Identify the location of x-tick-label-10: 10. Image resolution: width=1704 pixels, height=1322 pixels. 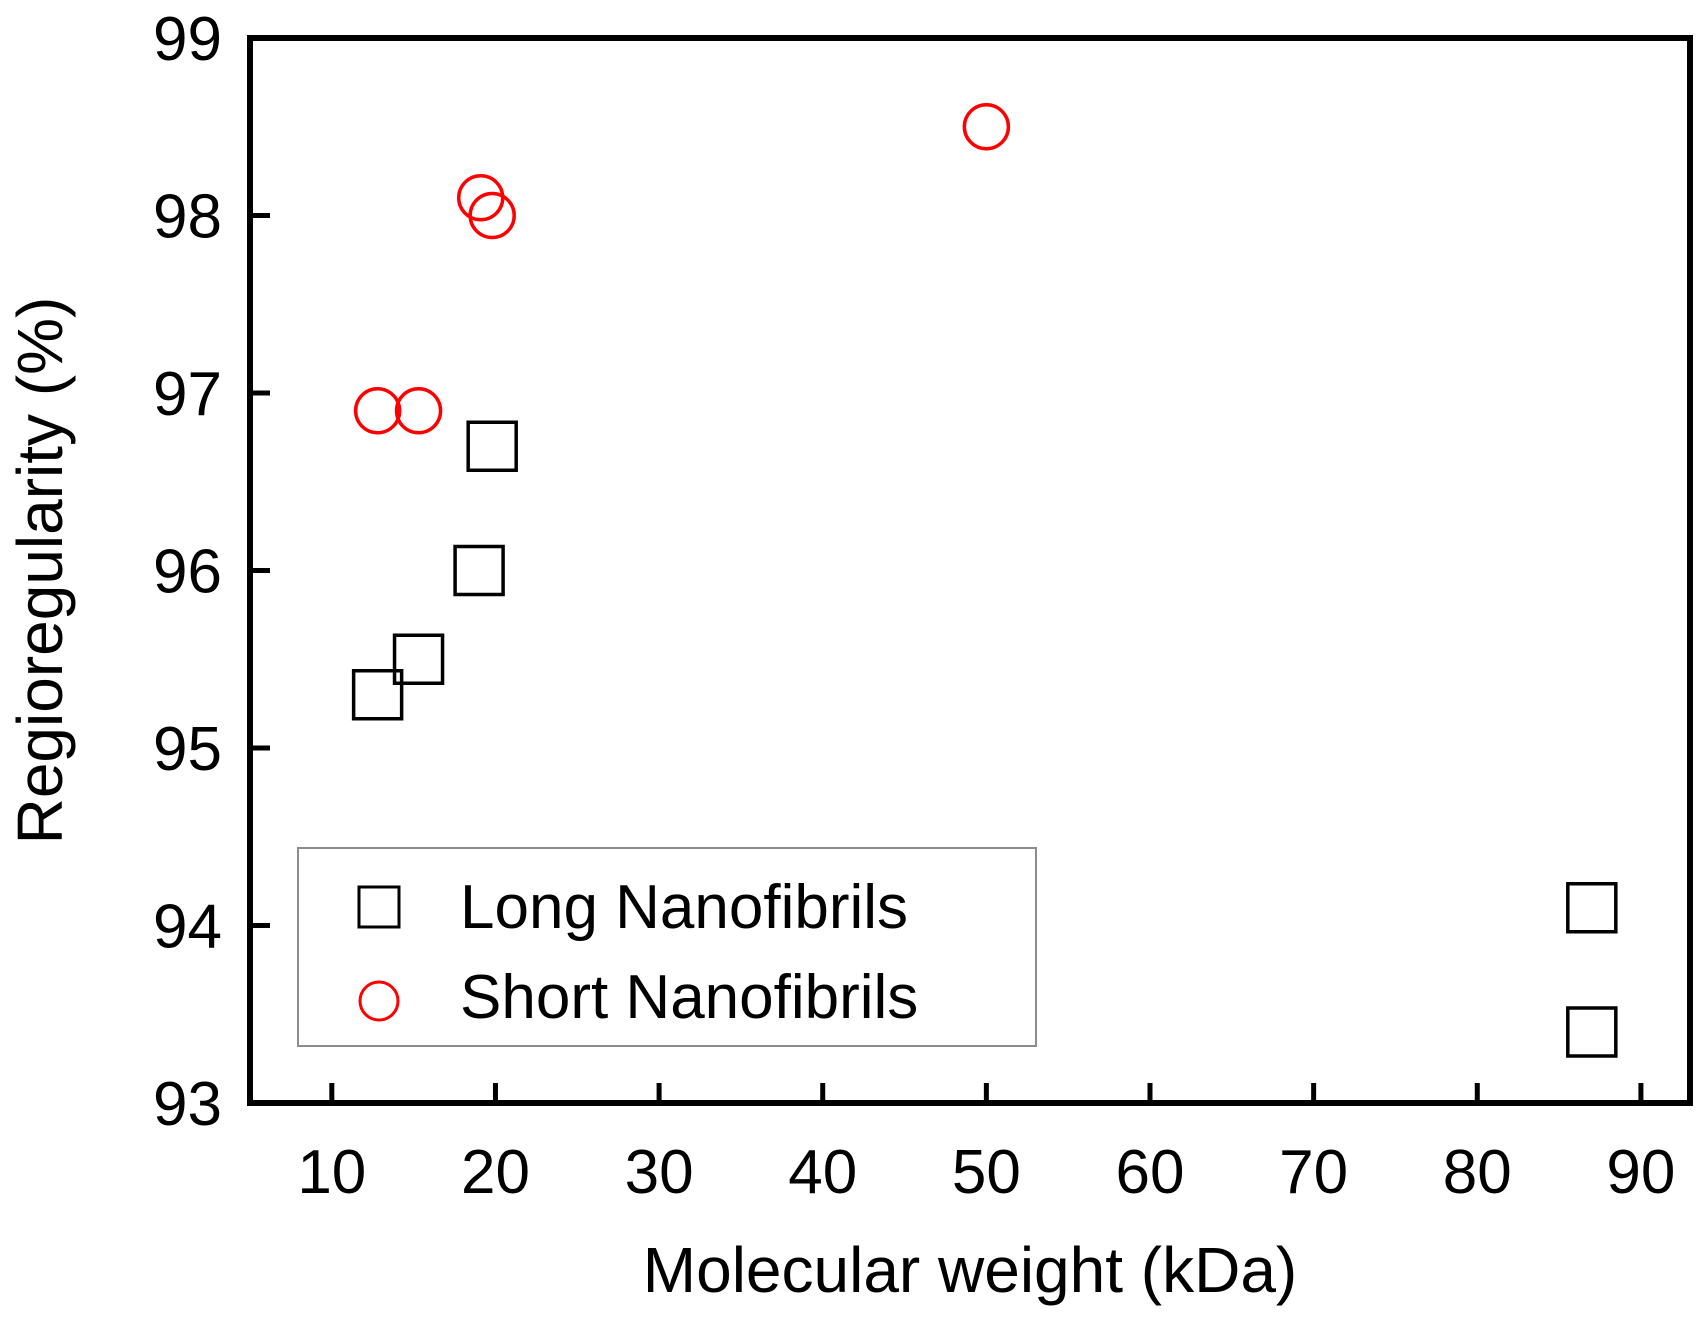
(331, 1172).